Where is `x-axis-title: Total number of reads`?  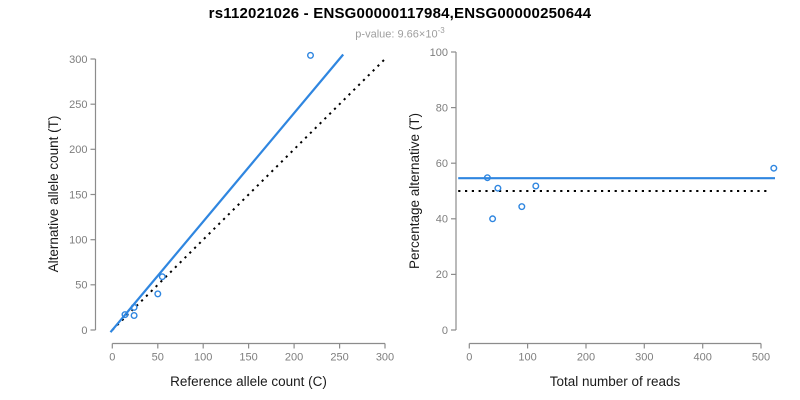
x-axis-title: Total number of reads is located at coordinates (615, 381).